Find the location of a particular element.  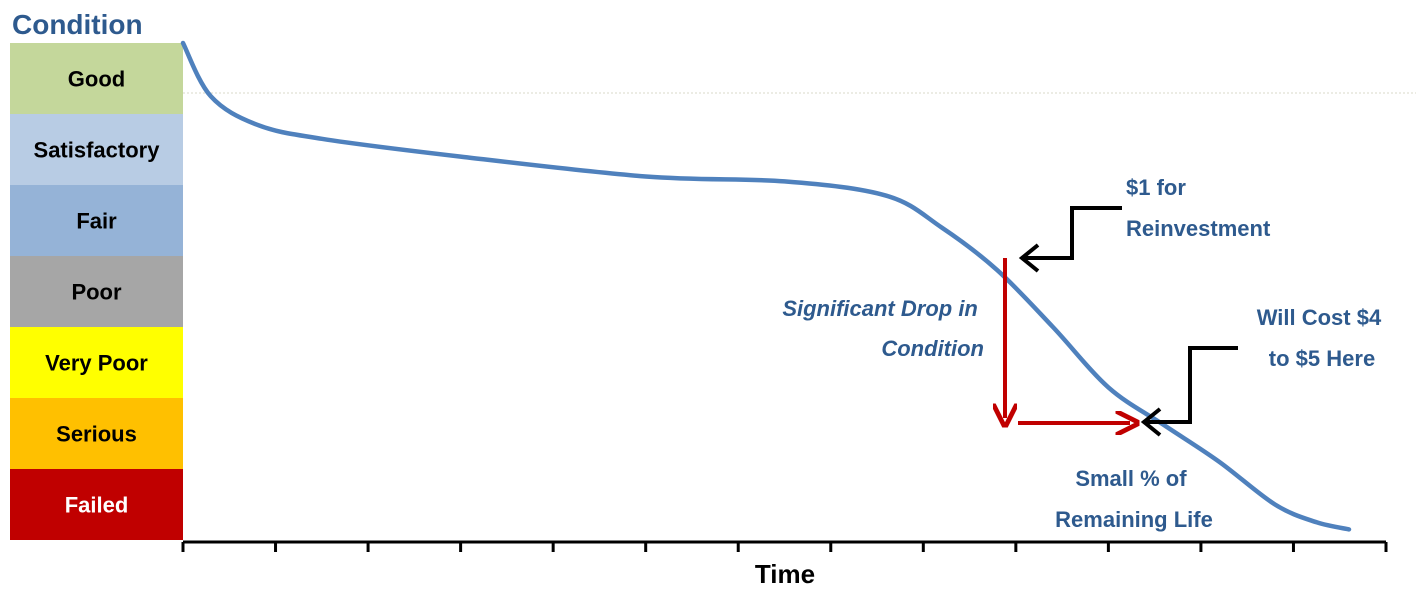

band-good is located at coordinates (96, 78).